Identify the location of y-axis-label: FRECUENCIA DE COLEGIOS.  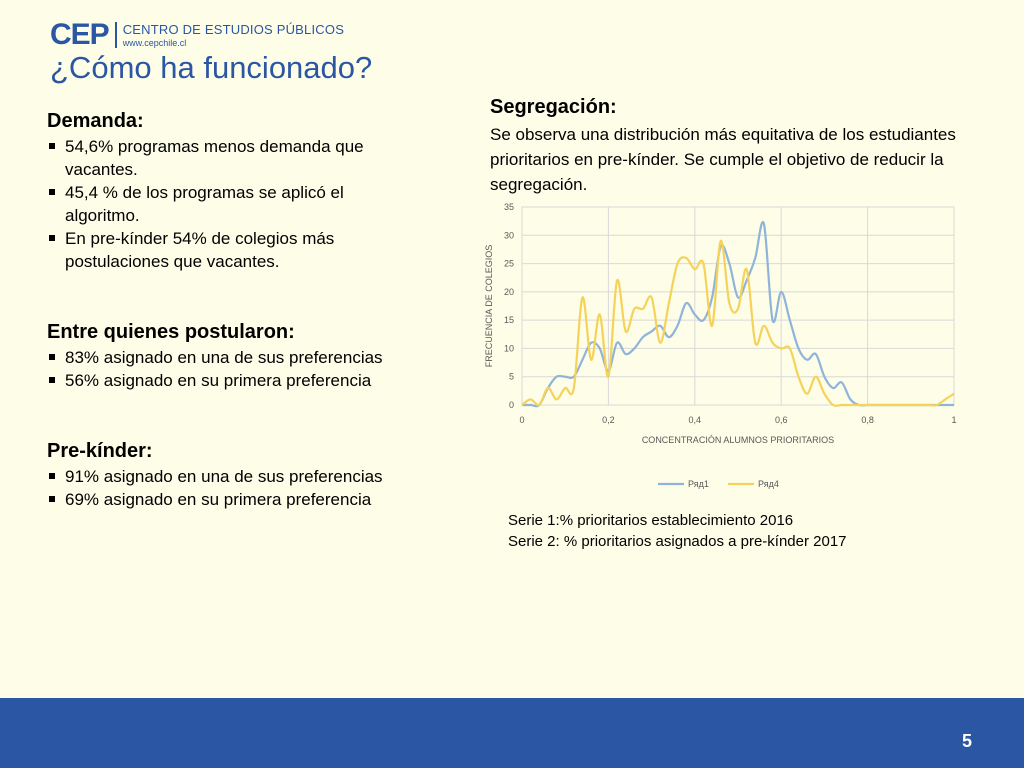
(489, 306).